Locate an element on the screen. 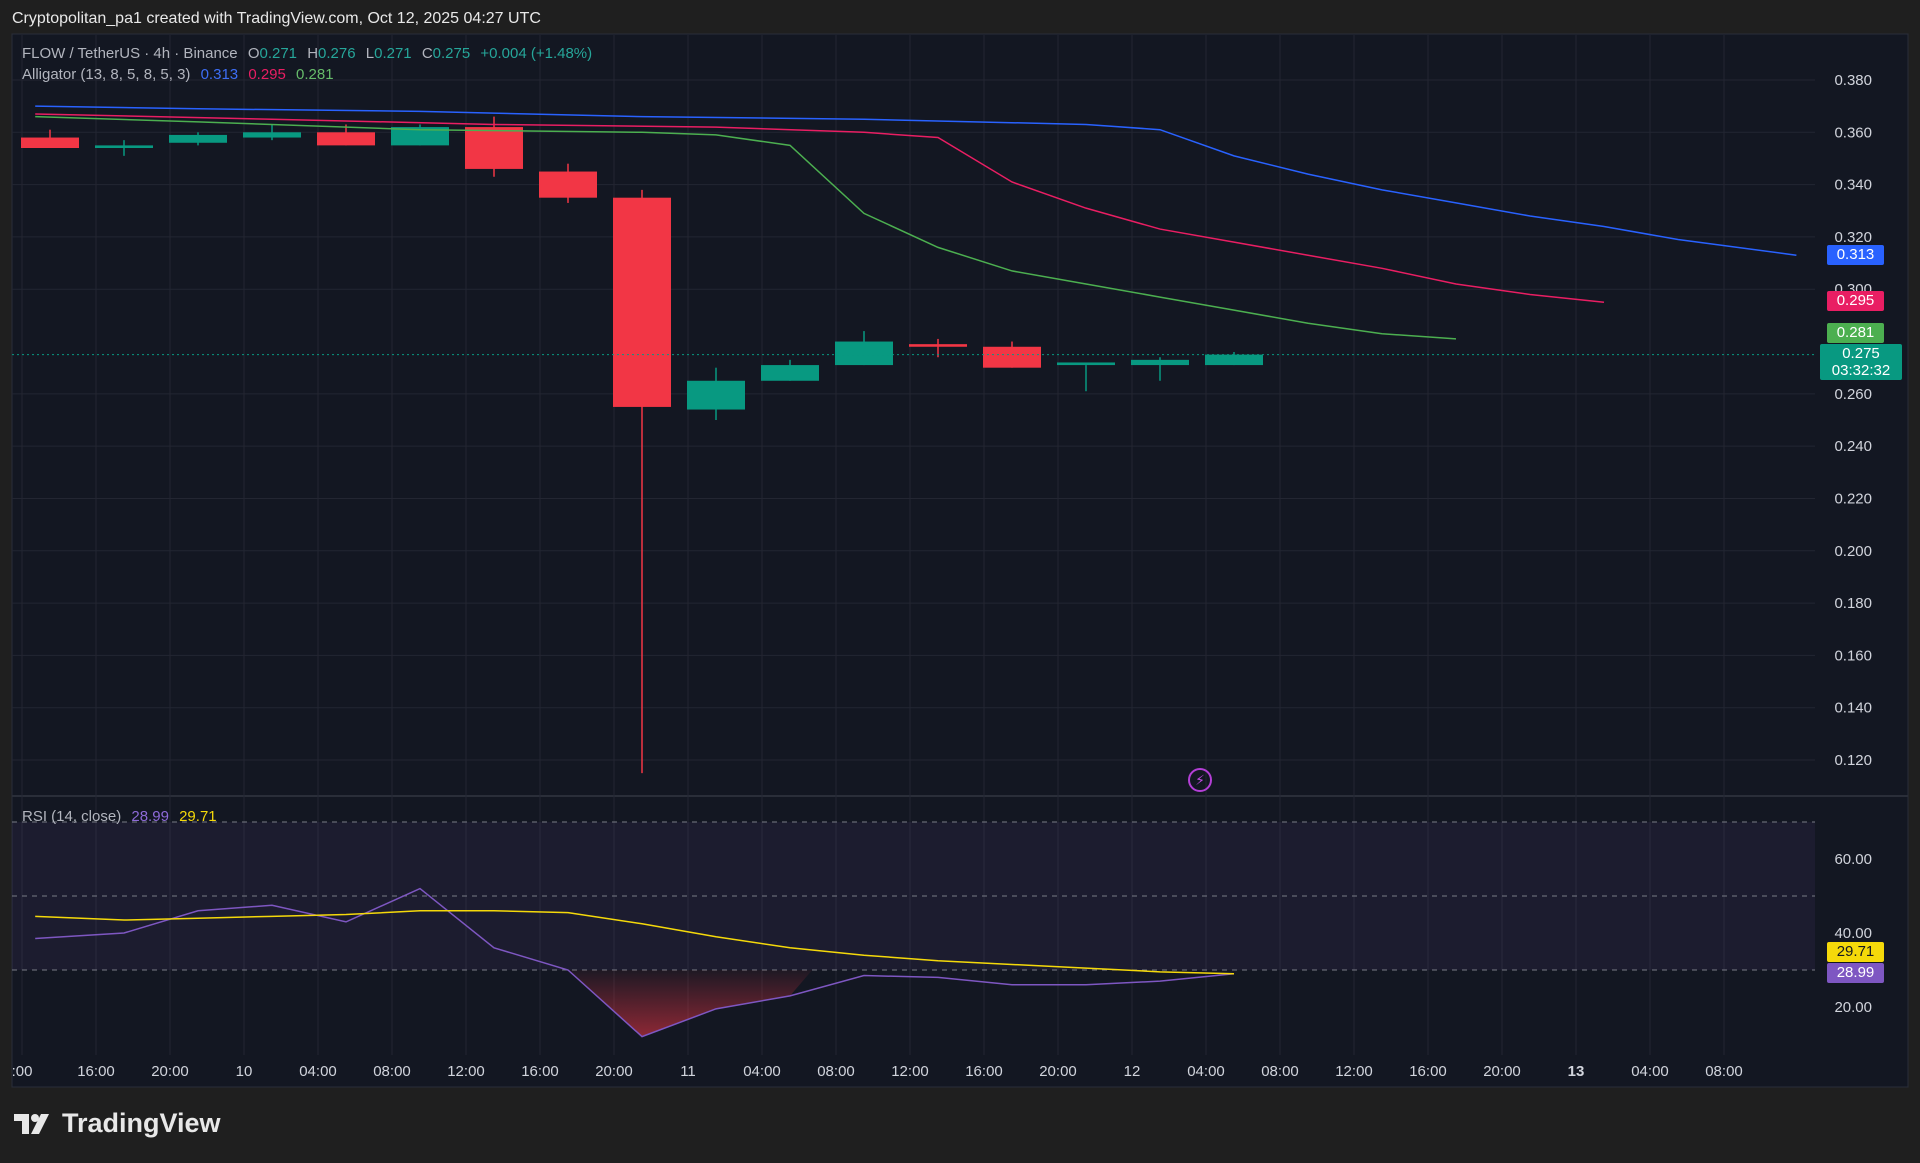 This screenshot has width=1920, height=1163. y-tick-label: 0.120 is located at coordinates (1853, 760).